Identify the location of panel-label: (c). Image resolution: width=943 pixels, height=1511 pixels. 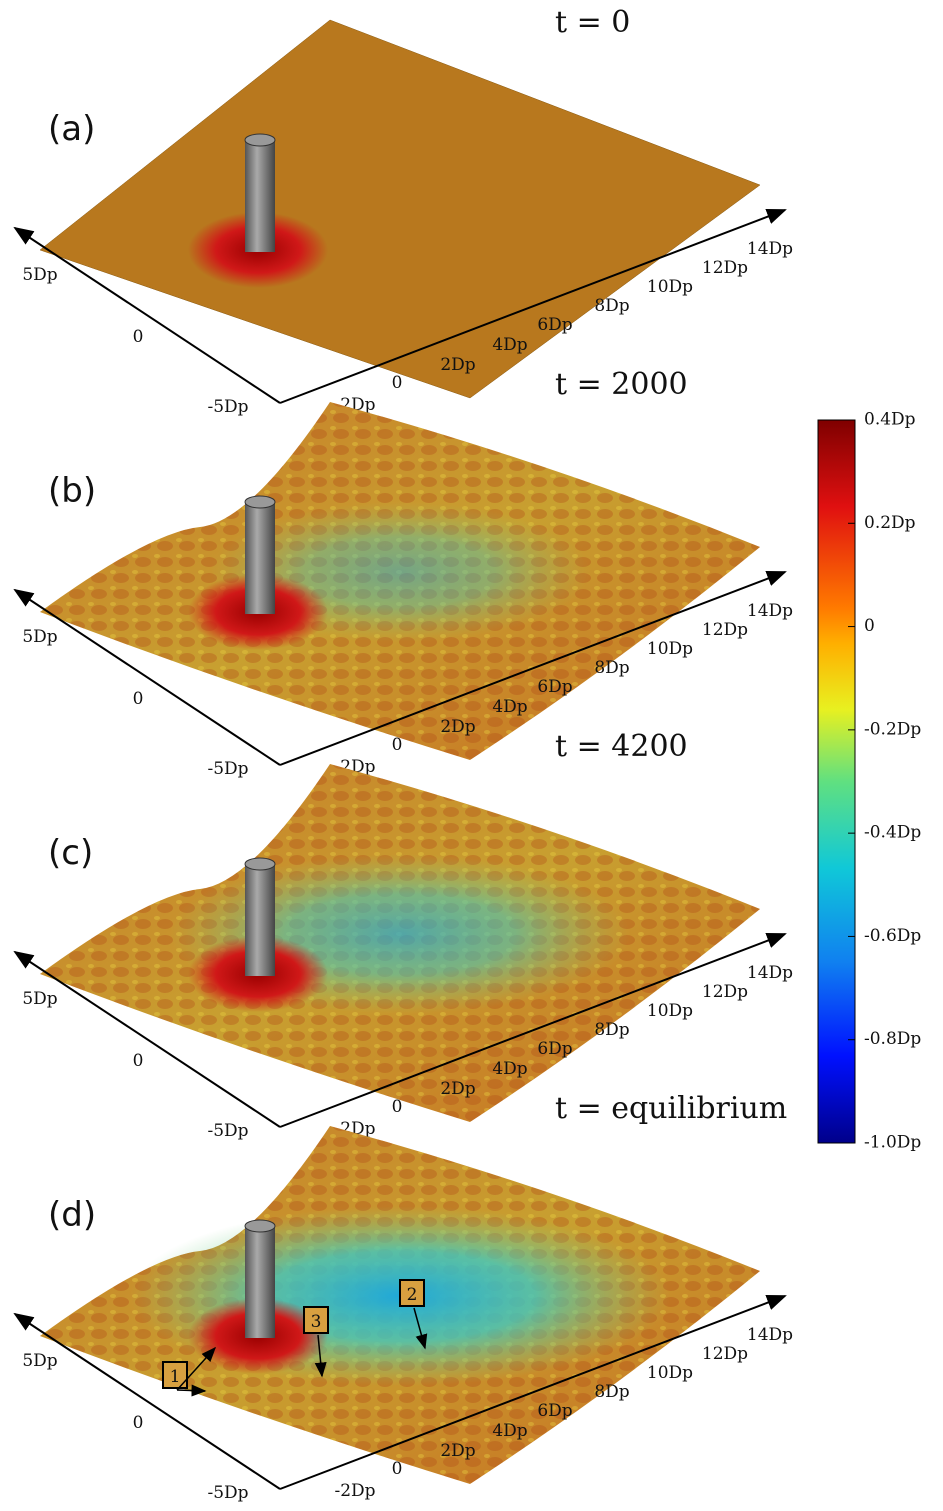
(70, 853).